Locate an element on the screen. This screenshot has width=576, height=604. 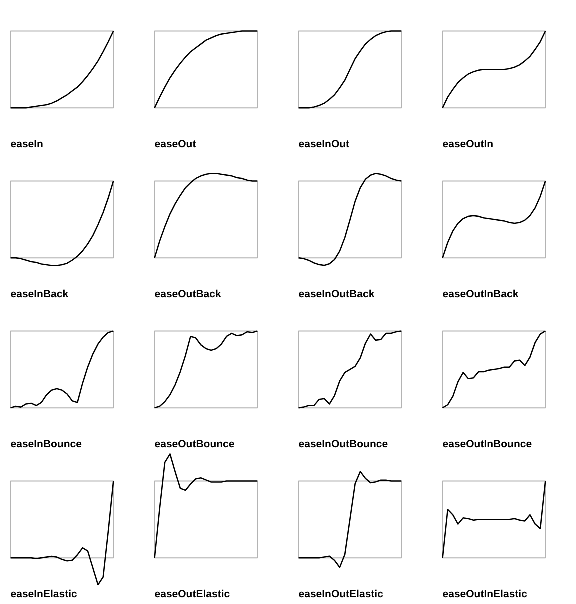
x-axis-title: easeIn is located at coordinates (27, 144).